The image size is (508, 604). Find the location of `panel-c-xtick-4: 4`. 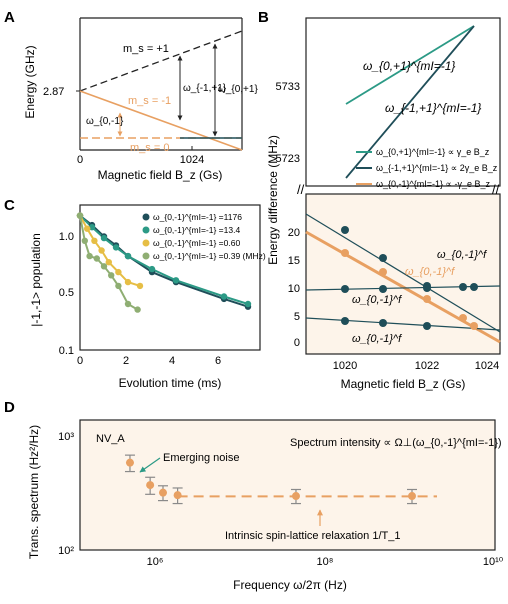

panel-c-xtick-4: 4 is located at coordinates (172, 361).